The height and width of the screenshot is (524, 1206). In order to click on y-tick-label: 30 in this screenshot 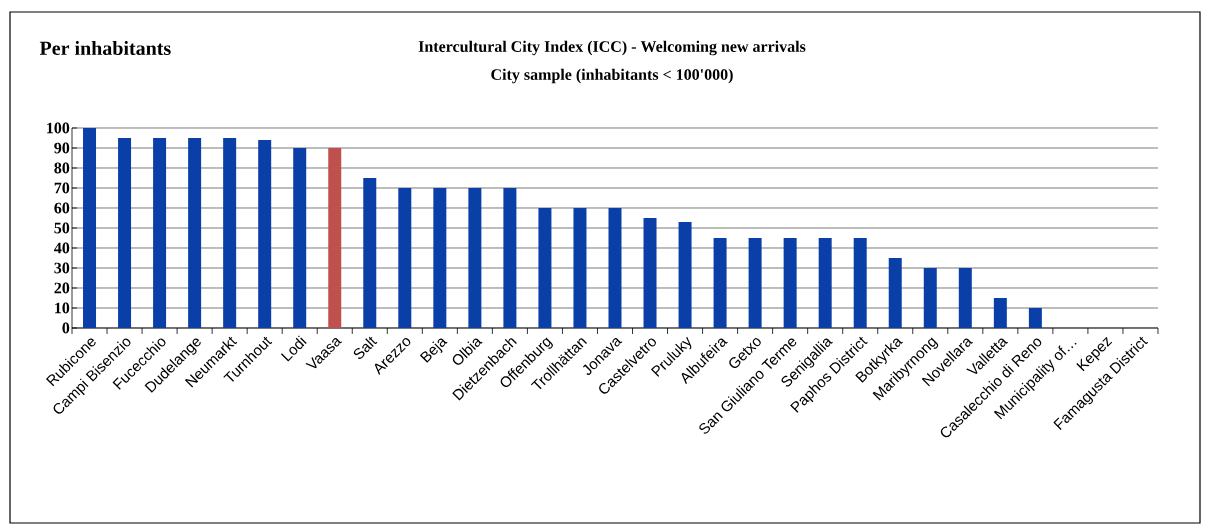, I will do `click(62, 268)`.